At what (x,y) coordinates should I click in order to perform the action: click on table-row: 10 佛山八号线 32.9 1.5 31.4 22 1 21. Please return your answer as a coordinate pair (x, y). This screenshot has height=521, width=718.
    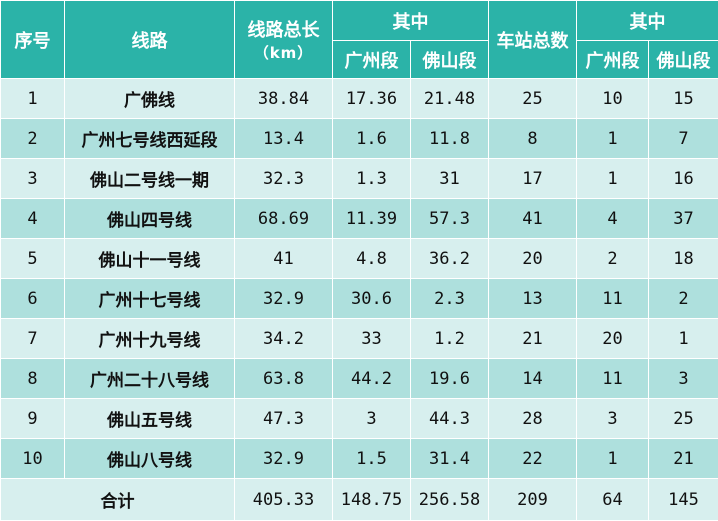
    Looking at the image, I should click on (359, 458).